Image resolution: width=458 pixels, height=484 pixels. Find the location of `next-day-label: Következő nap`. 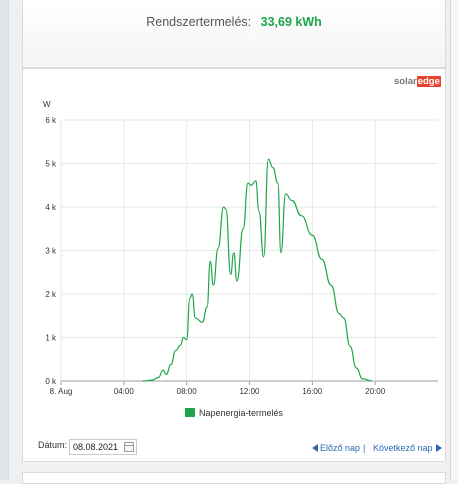

next-day-label: Következő nap is located at coordinates (403, 448).